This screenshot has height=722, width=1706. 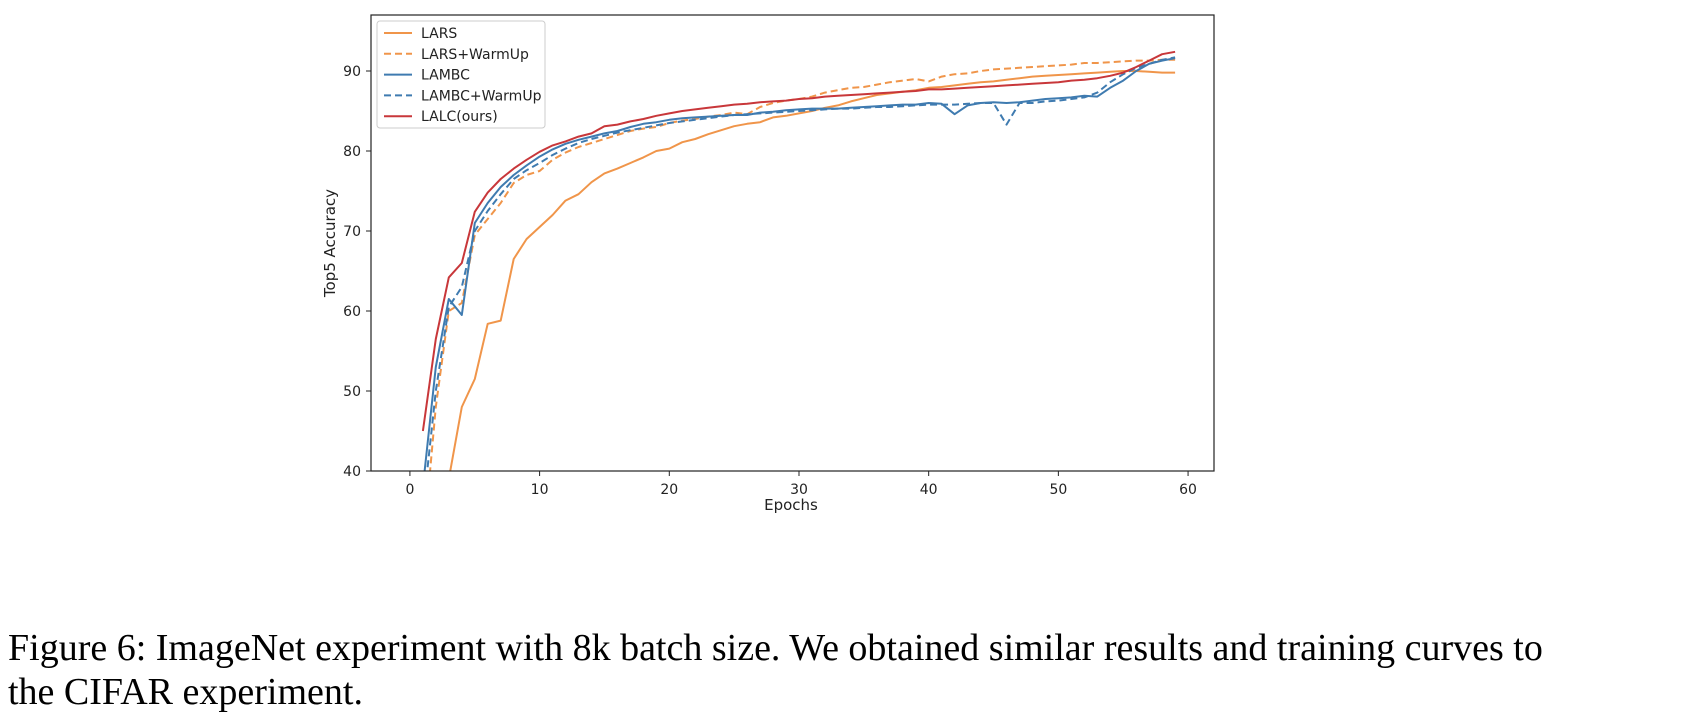 What do you see at coordinates (459, 117) in the screenshot?
I see `legend-label: LALC(ours)` at bounding box center [459, 117].